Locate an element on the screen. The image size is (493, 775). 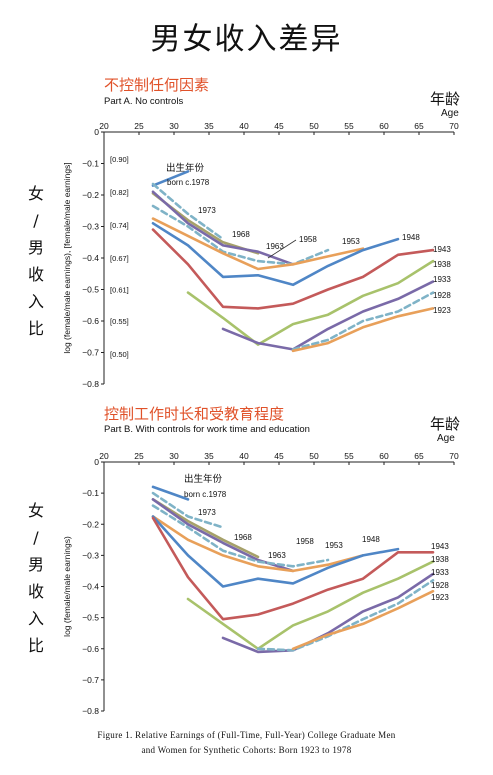
series-line-1958 is located at coordinates (240, 536).